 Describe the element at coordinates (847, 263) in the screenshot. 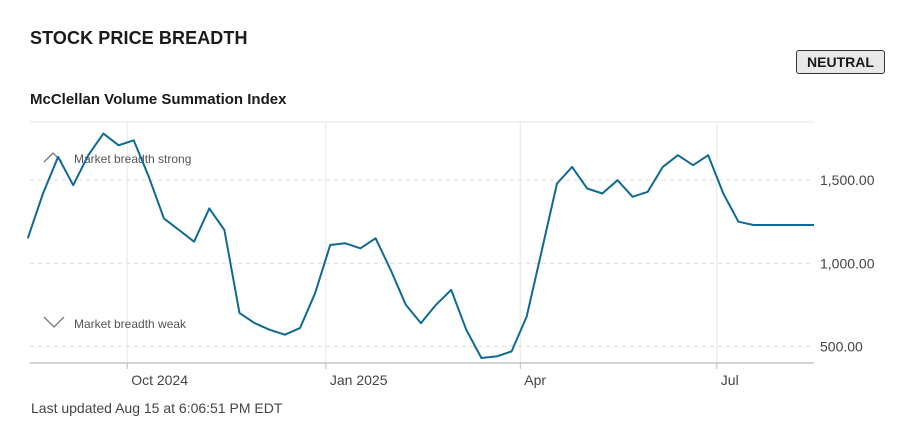

I see `y-tick-label: 1,000.00` at that location.